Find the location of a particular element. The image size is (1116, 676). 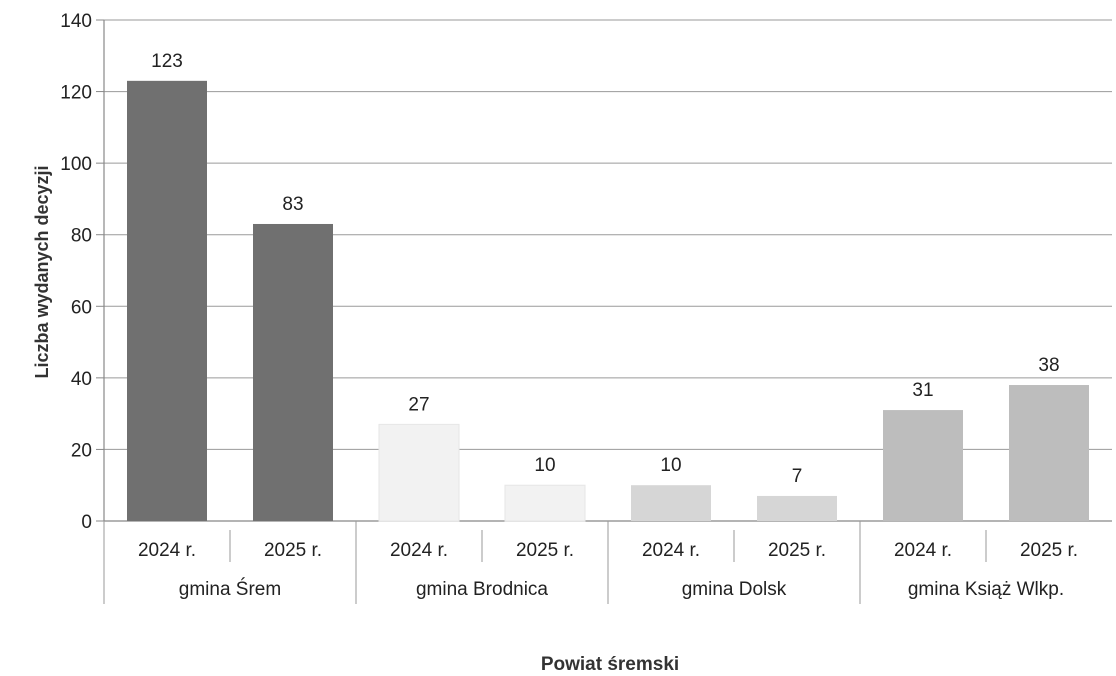

x-group-label: gmina Dolsk is located at coordinates (734, 589).